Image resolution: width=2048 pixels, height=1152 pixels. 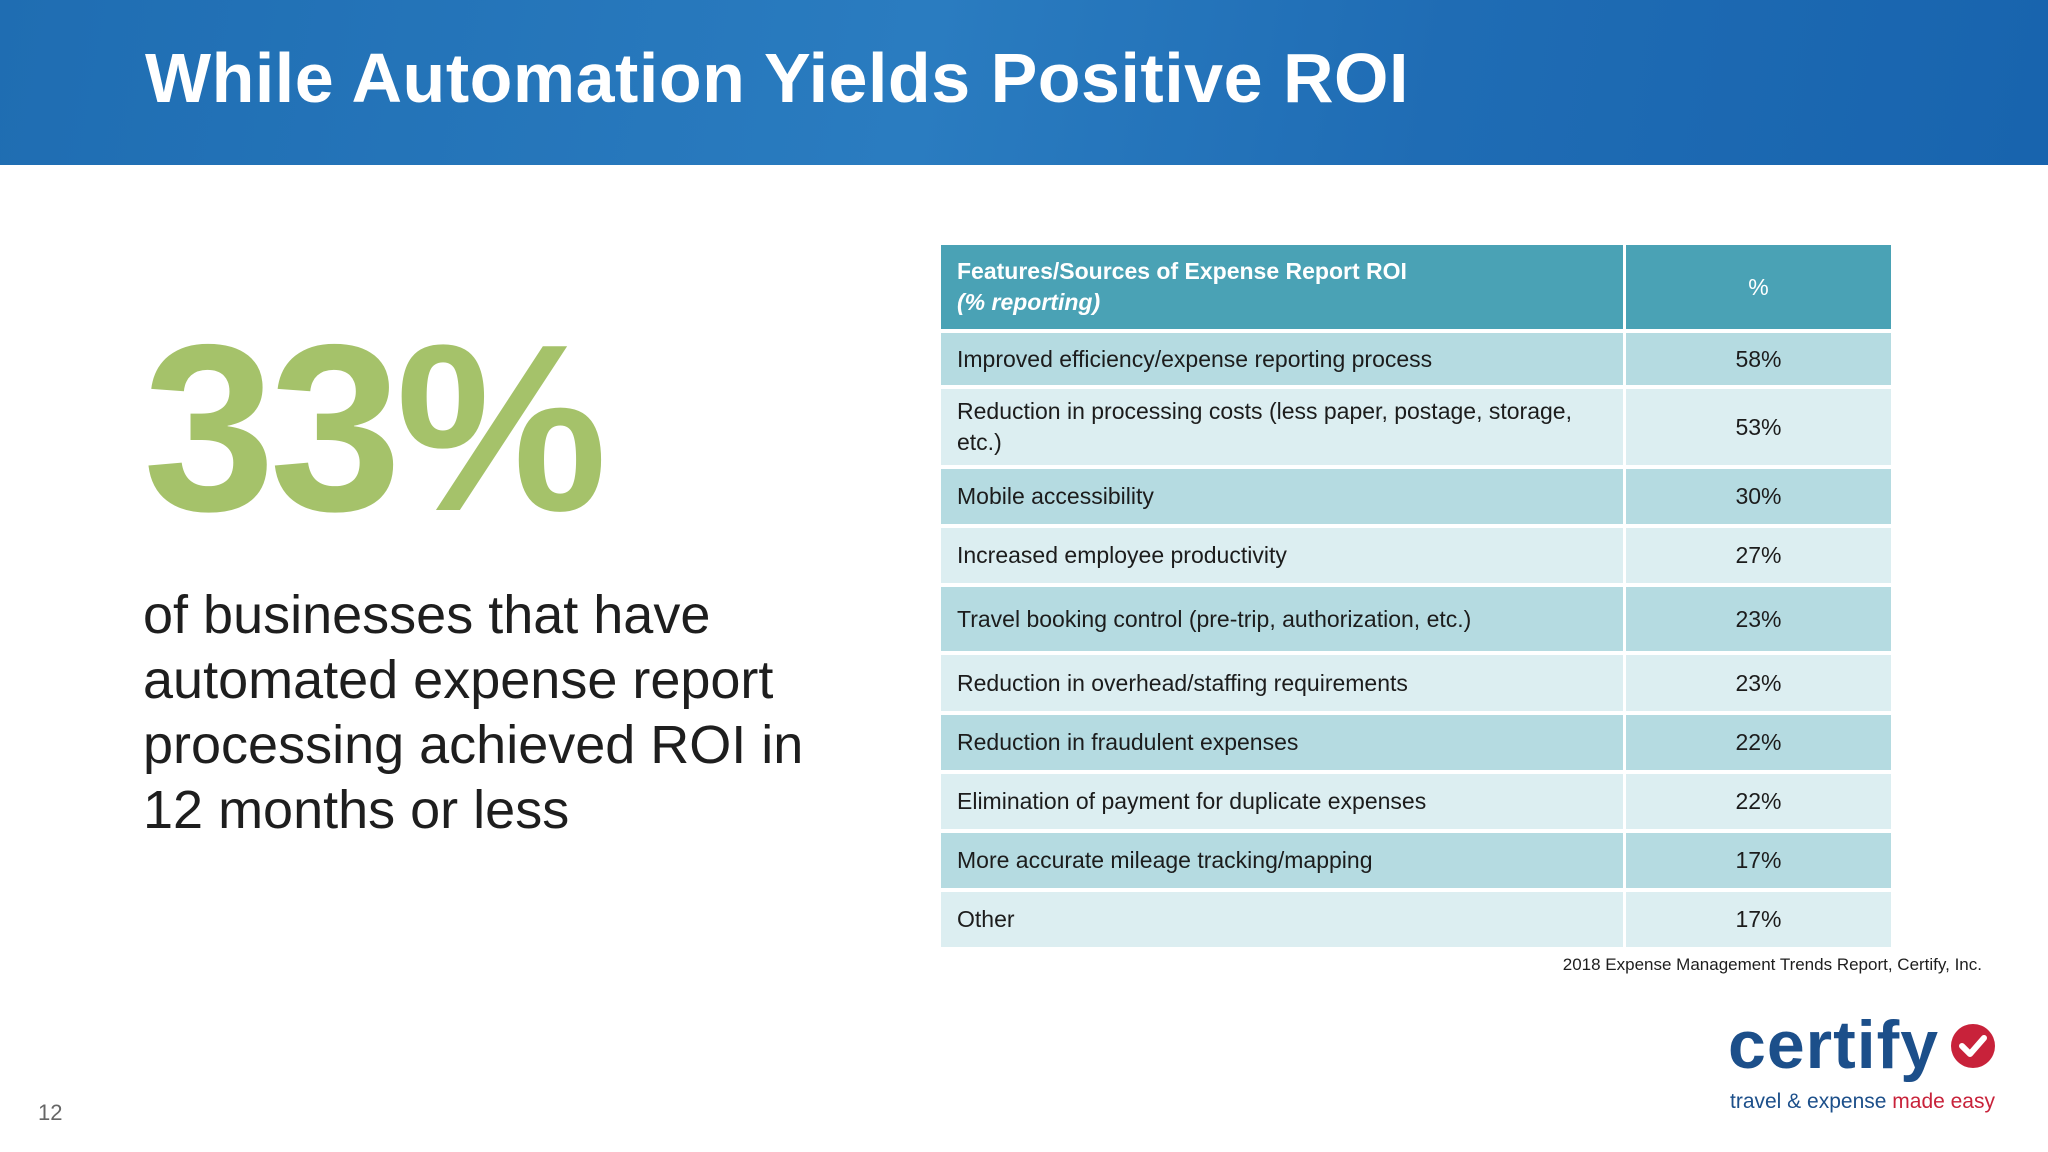 What do you see at coordinates (1973, 1046) in the screenshot?
I see `checkmark-circle-icon` at bounding box center [1973, 1046].